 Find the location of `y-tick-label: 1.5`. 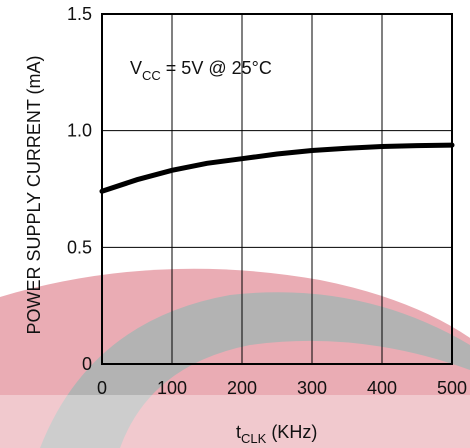

y-tick-label: 1.5 is located at coordinates (79, 14).